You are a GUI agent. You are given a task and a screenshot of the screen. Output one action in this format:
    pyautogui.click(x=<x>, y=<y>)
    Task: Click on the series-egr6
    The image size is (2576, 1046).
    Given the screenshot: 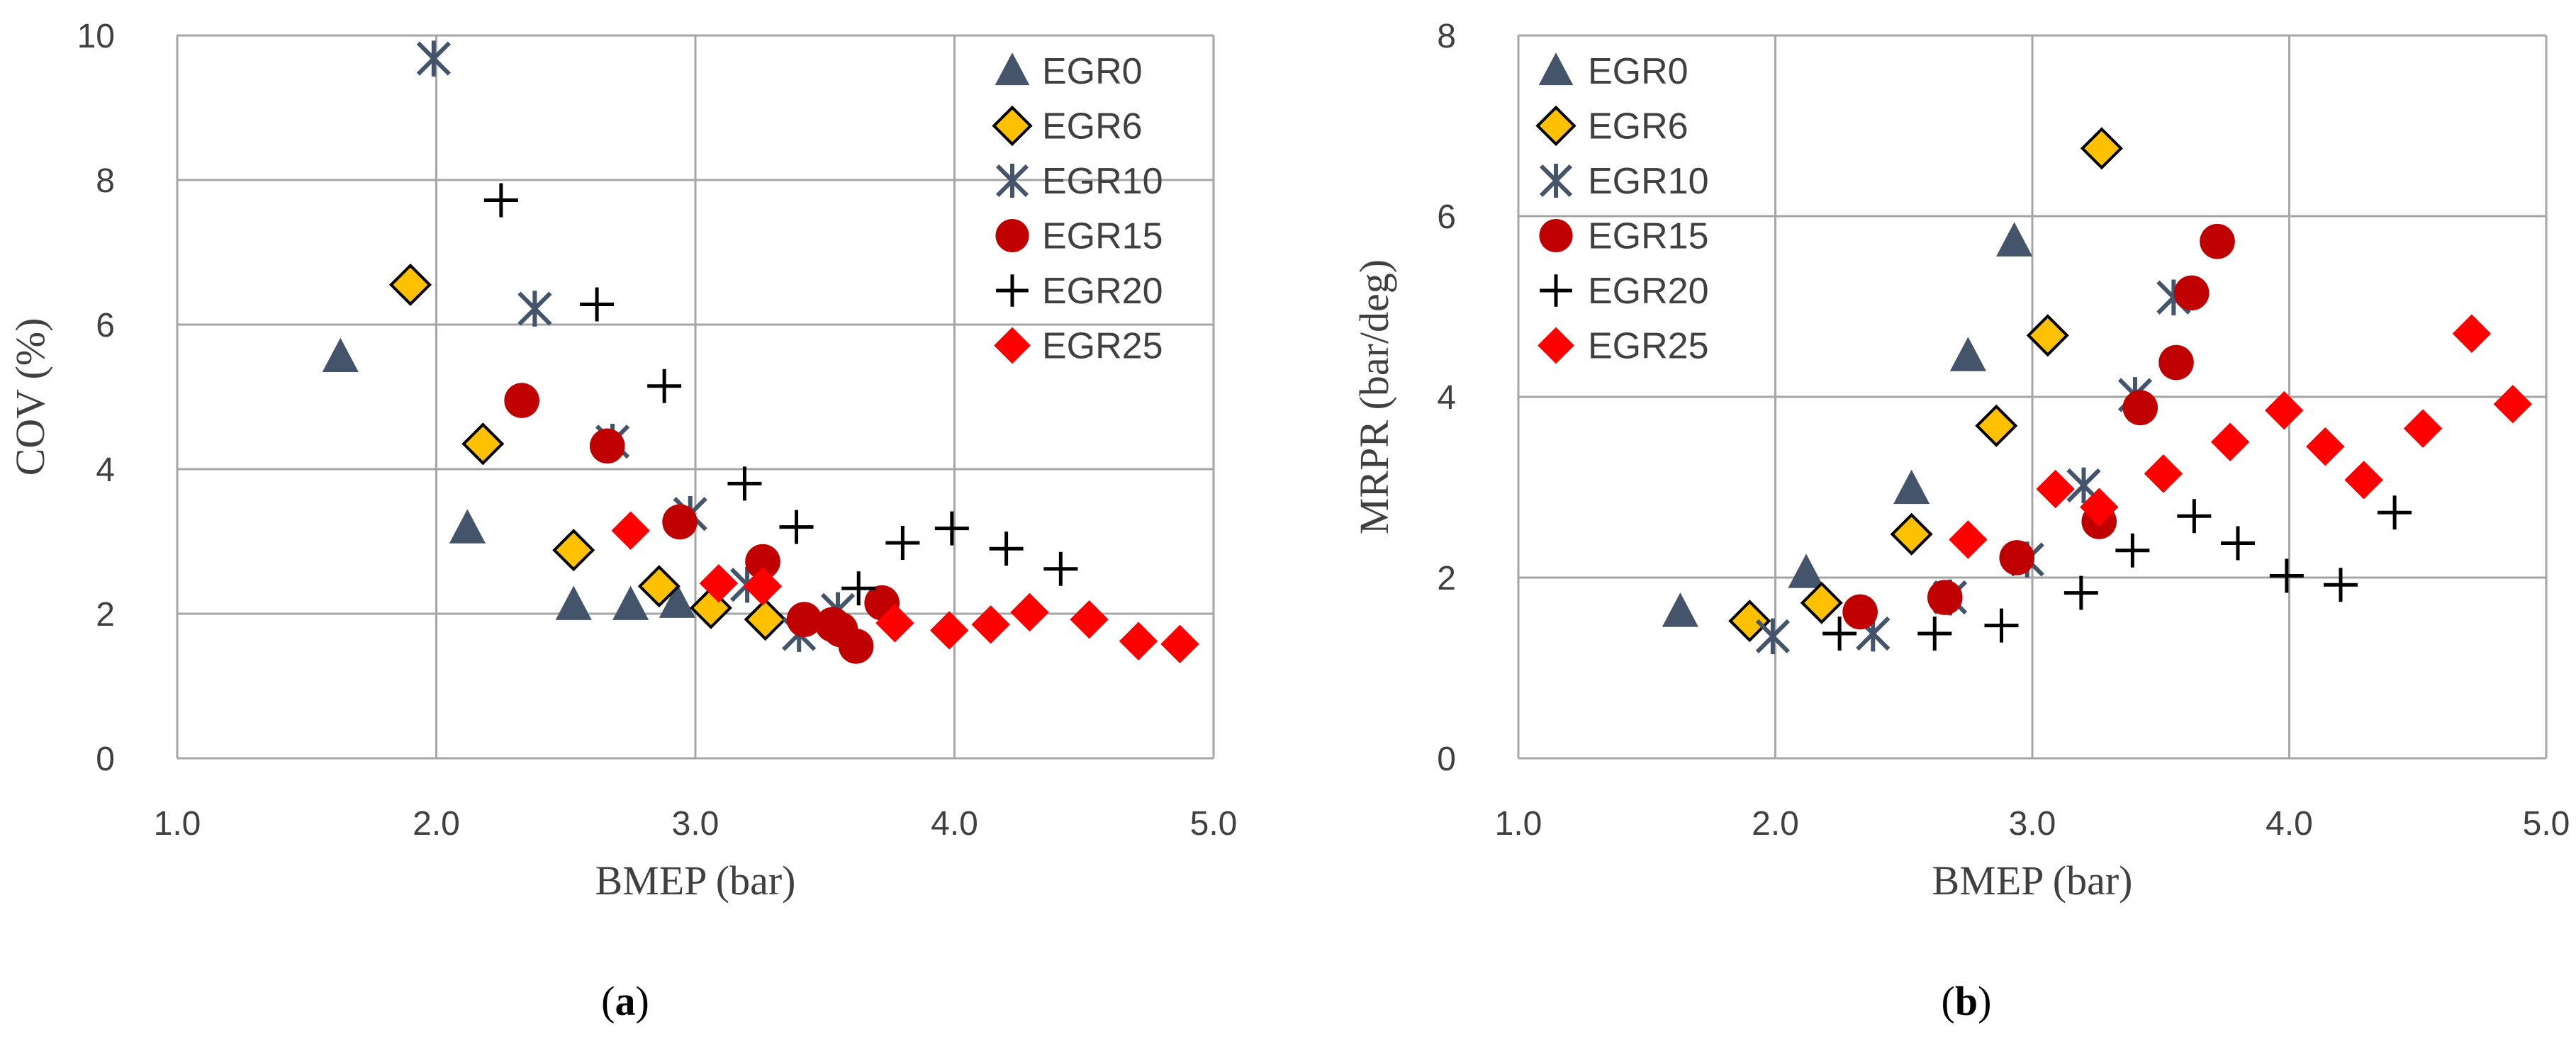 What is the action you would take?
    pyautogui.click(x=587, y=452)
    